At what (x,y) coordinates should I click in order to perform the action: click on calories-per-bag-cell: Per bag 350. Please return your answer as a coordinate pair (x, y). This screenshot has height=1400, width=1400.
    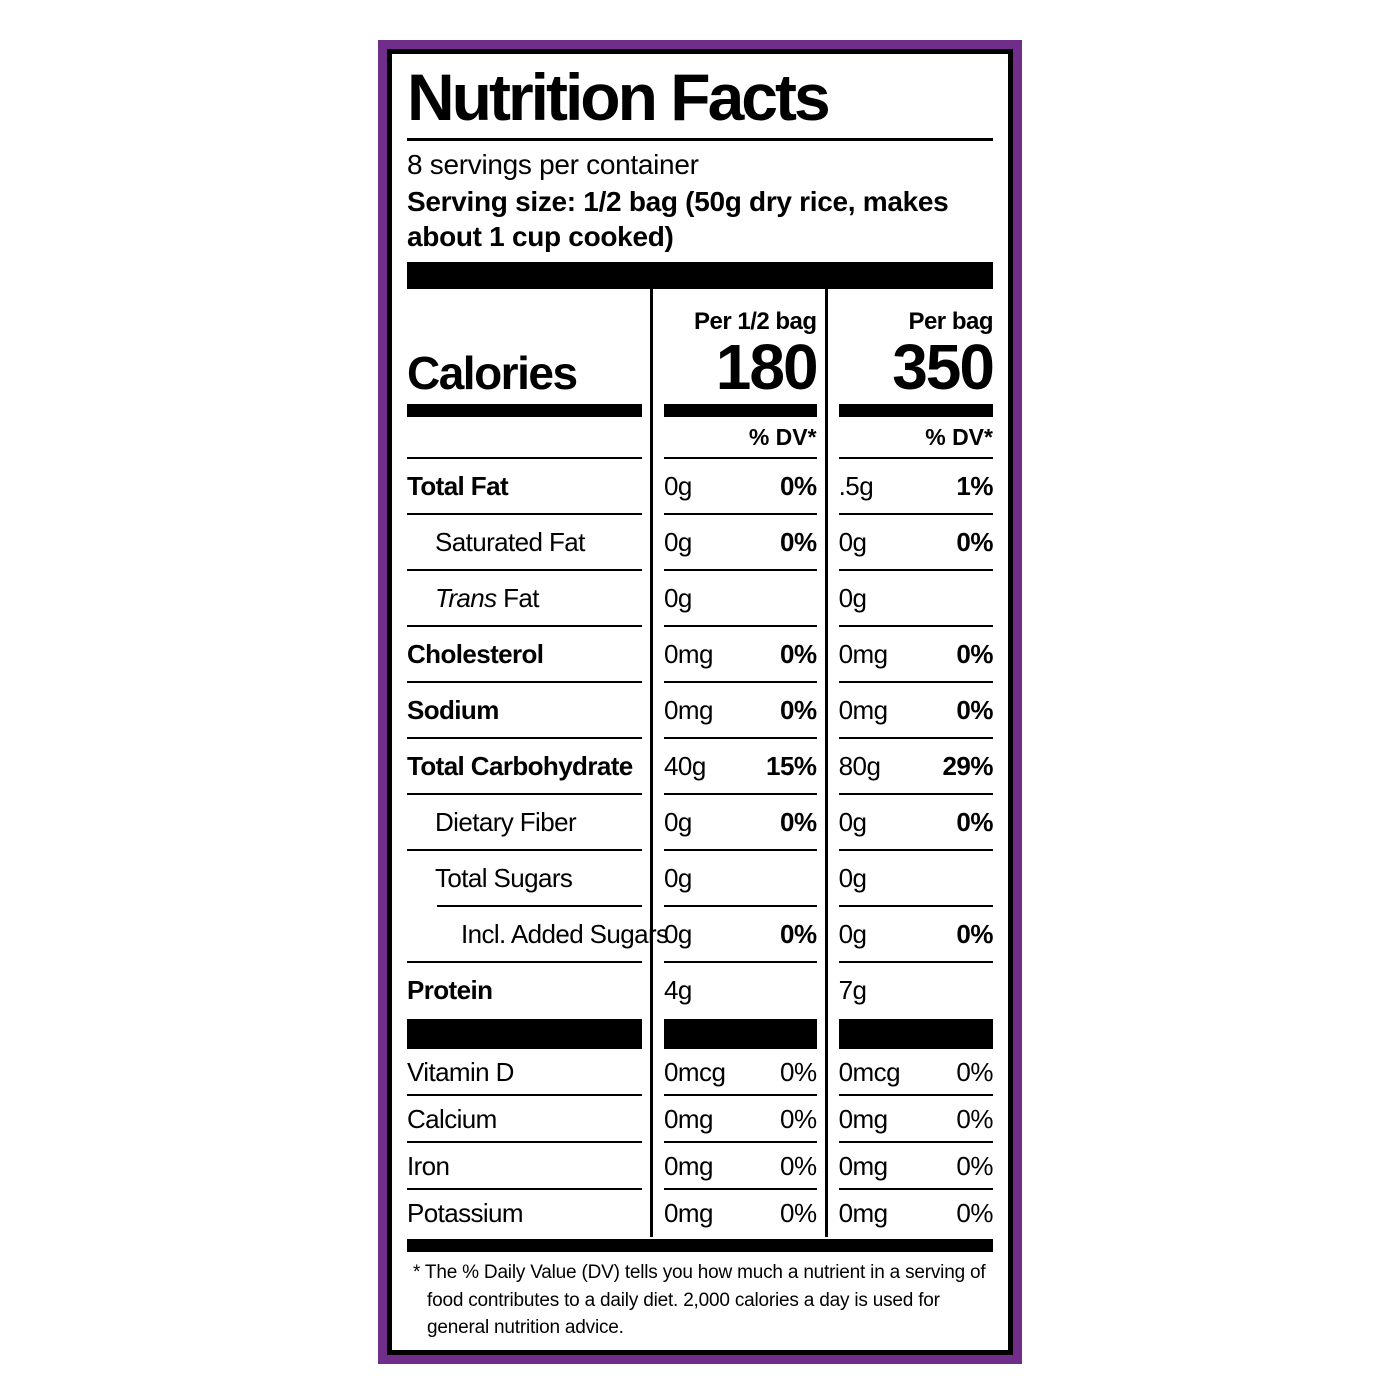
    Looking at the image, I should click on (916, 353).